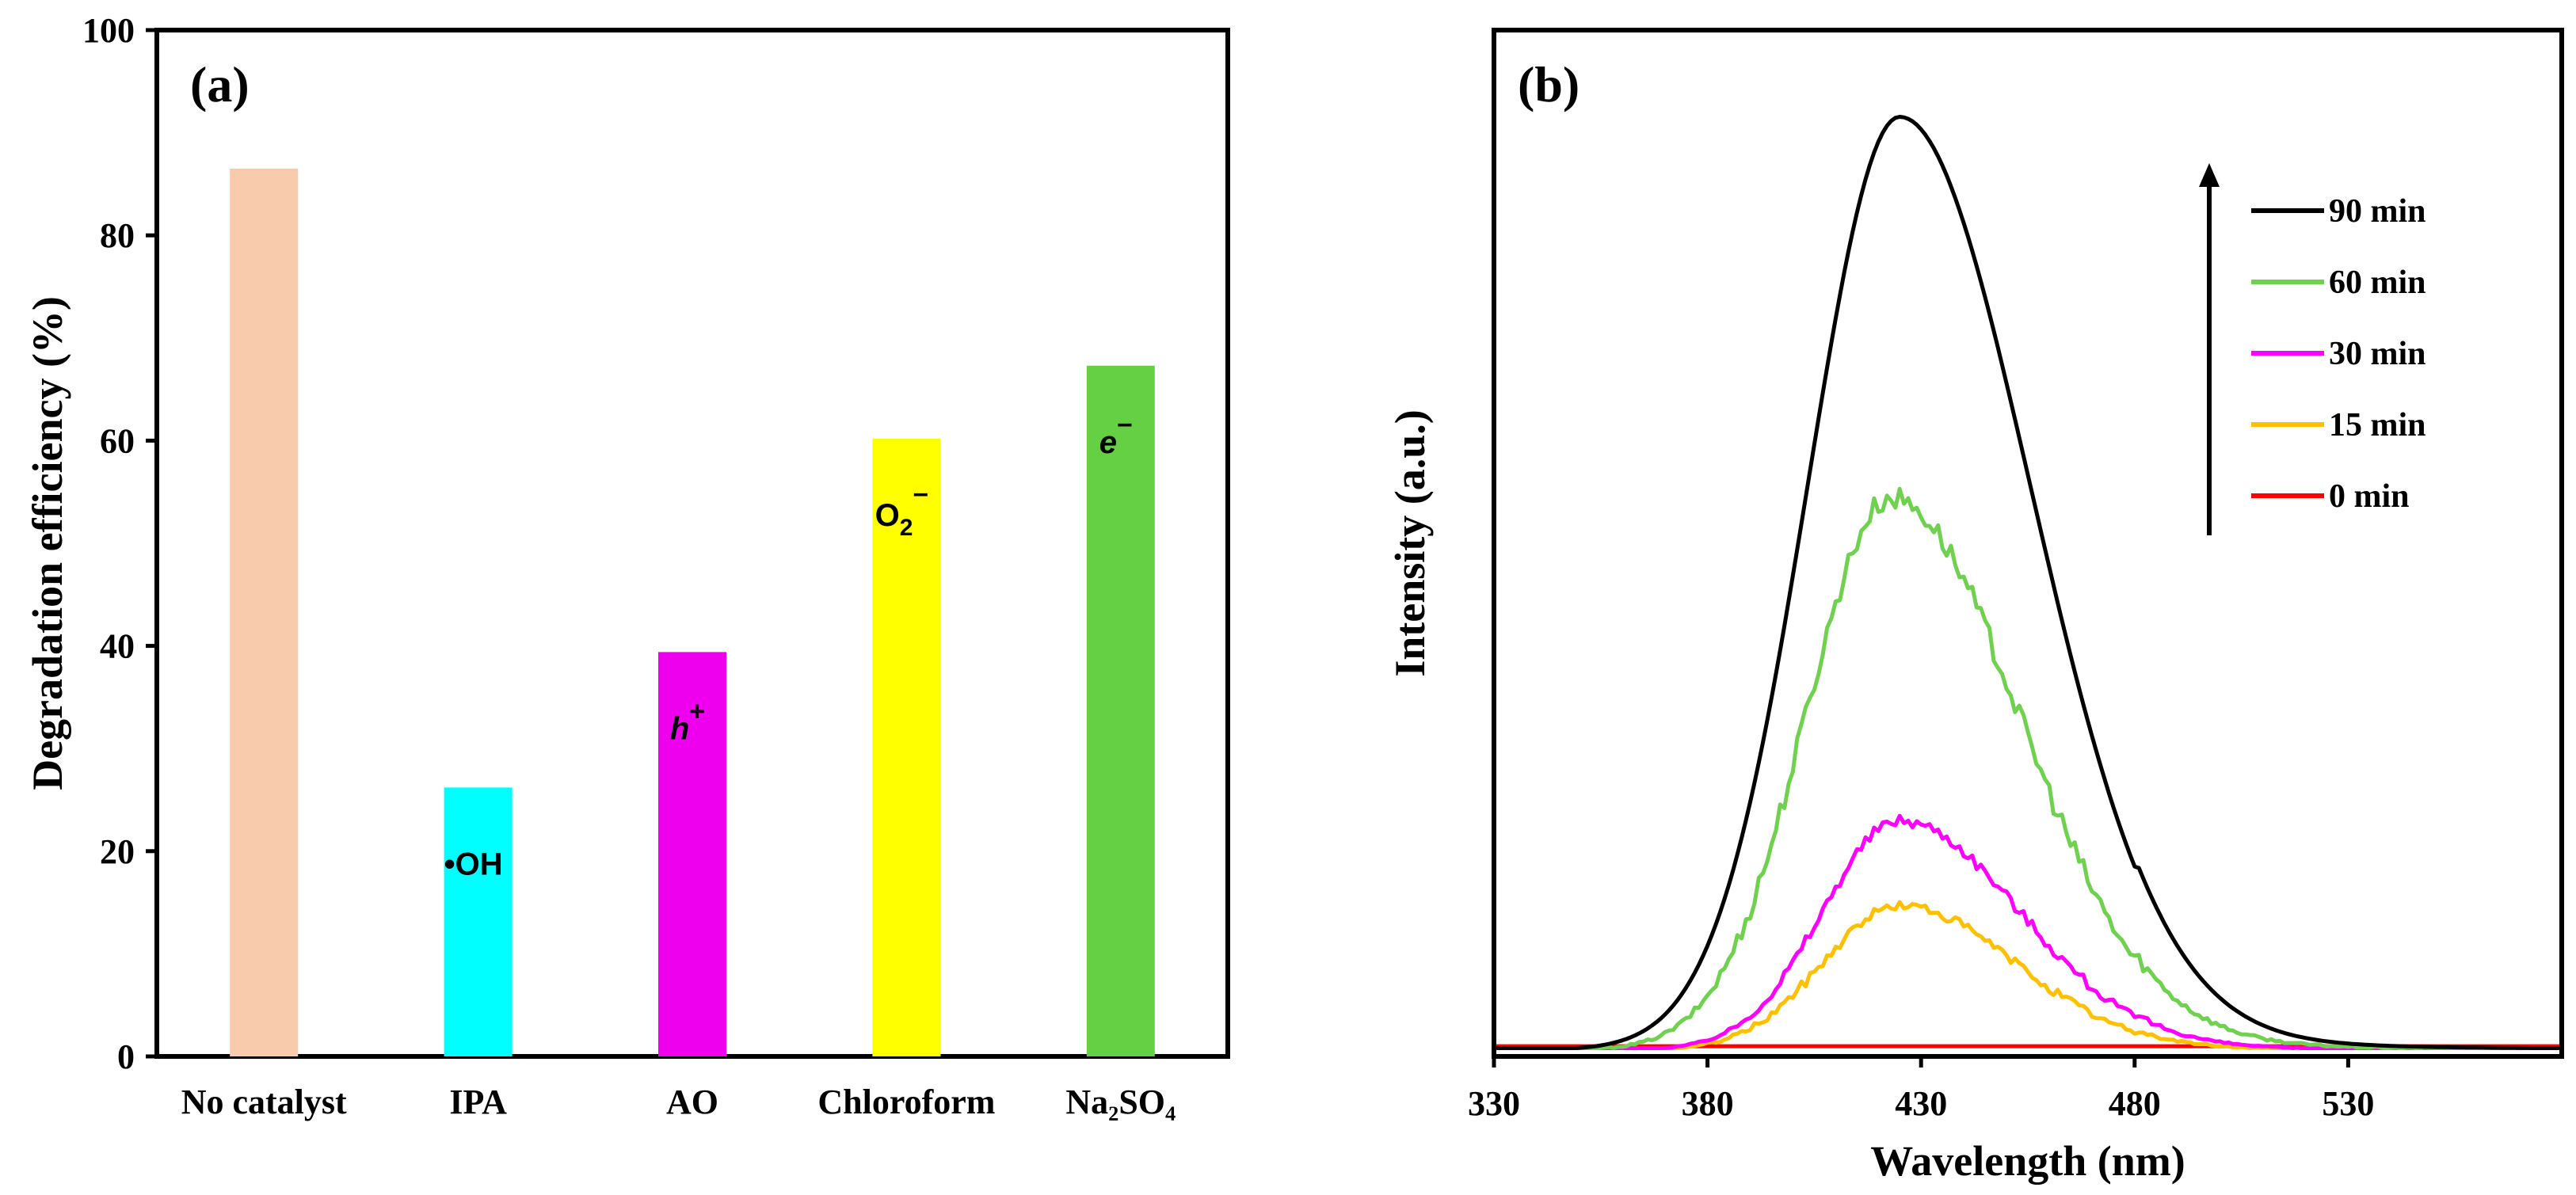 The image size is (2576, 1195). What do you see at coordinates (2377, 282) in the screenshot?
I see `legend-label: 60 min` at bounding box center [2377, 282].